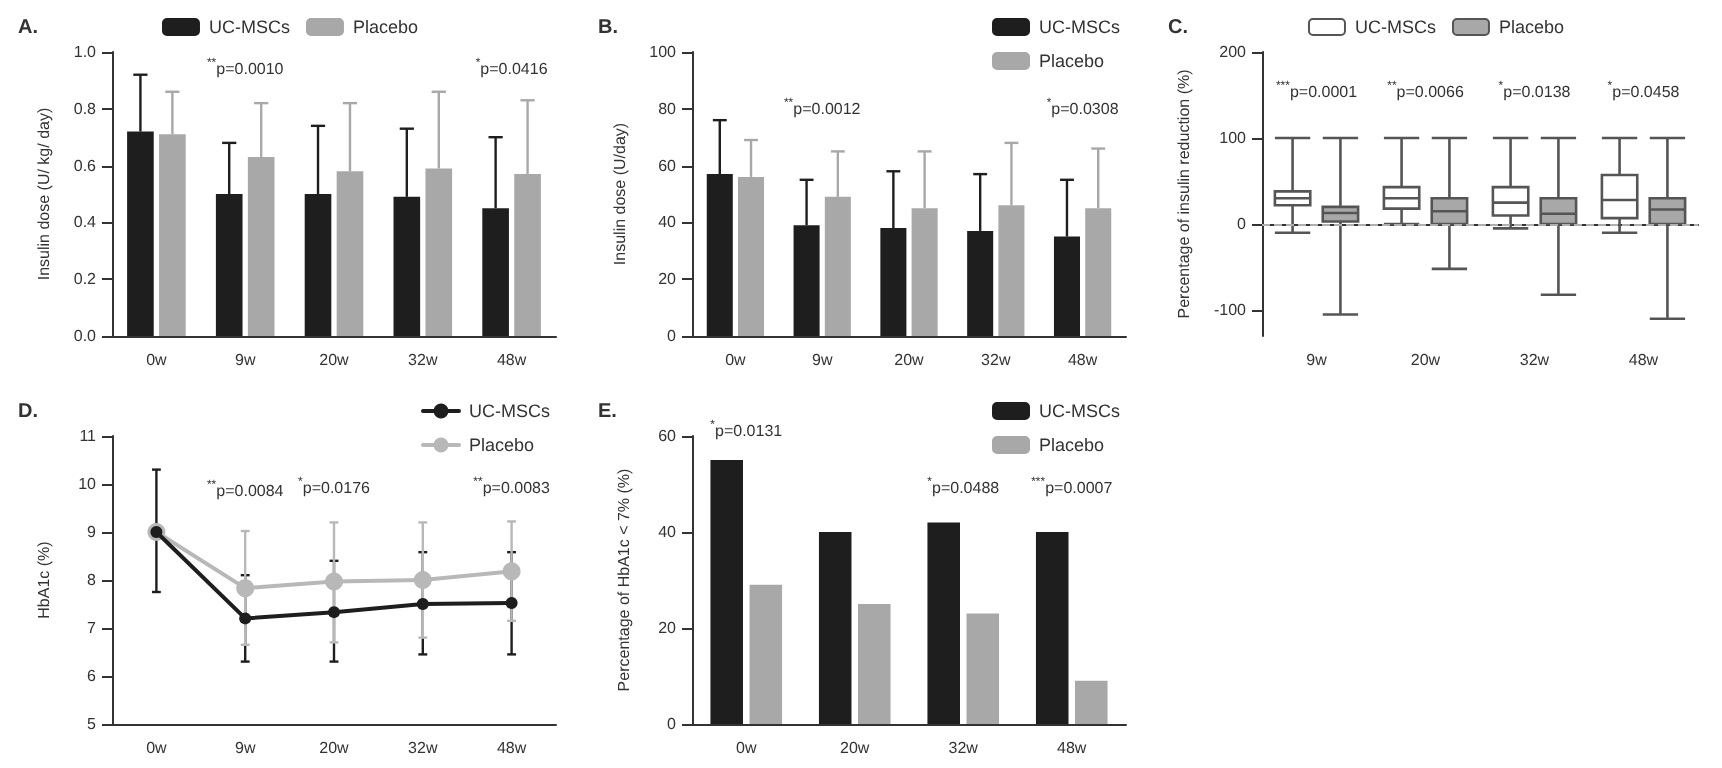 This screenshot has width=1722, height=768. I want to click on chart-title: B., so click(608, 28).